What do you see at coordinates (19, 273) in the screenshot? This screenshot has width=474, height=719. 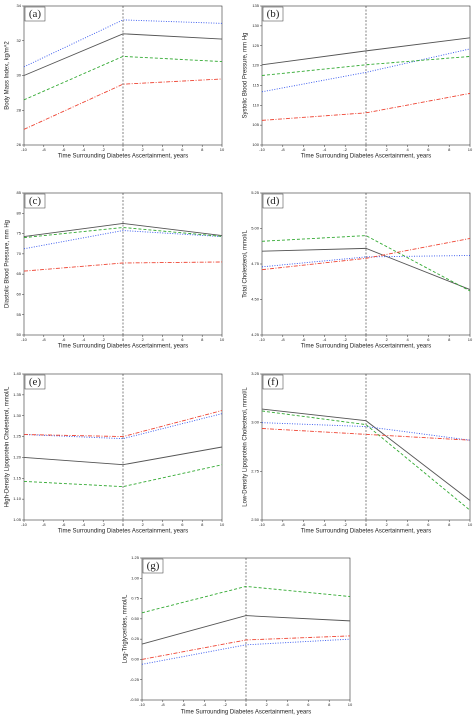 I see `y-tick-label: 65` at bounding box center [19, 273].